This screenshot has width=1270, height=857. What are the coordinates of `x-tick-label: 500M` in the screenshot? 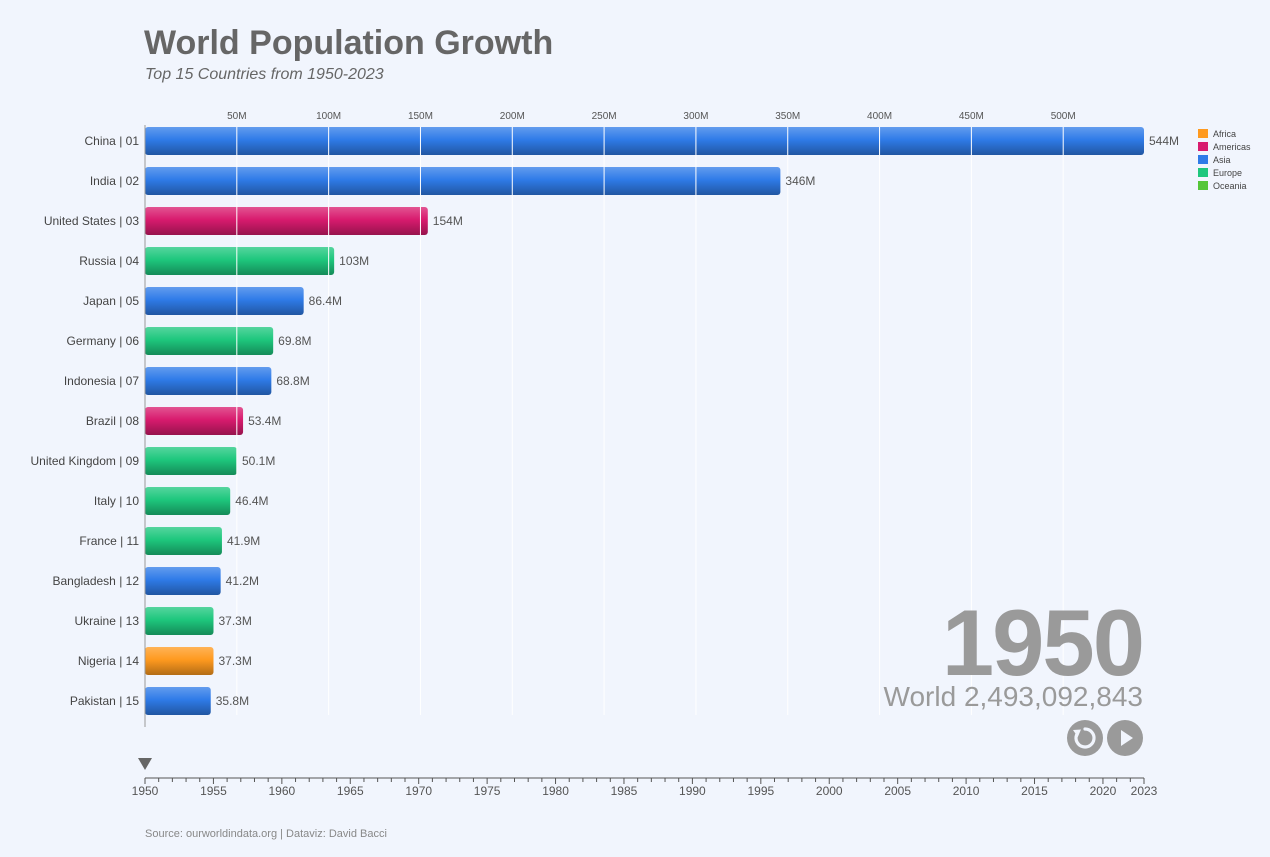 It's located at (1063, 116).